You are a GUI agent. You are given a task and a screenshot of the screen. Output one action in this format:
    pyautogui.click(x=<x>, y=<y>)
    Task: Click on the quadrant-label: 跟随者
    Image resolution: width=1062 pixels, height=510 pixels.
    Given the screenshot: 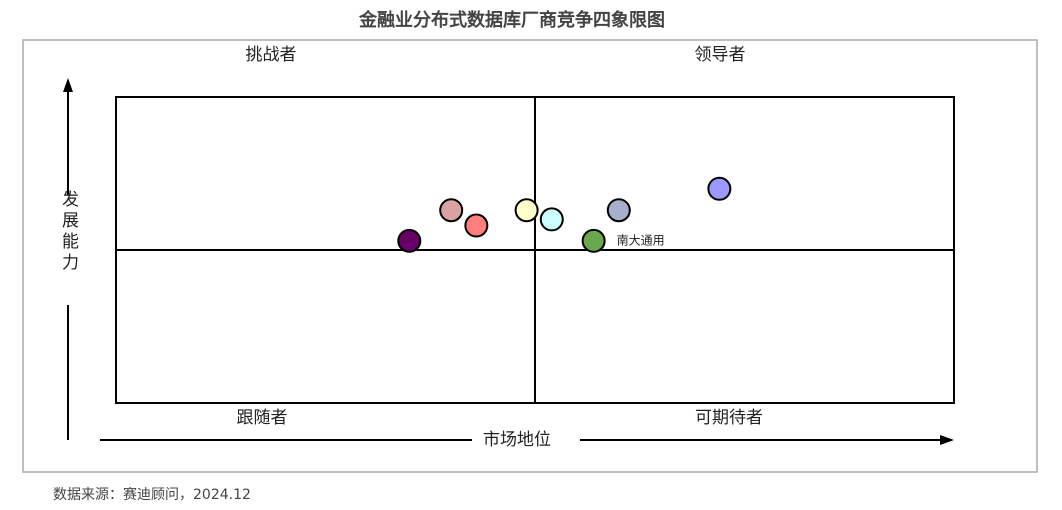 What is the action you would take?
    pyautogui.click(x=262, y=418)
    